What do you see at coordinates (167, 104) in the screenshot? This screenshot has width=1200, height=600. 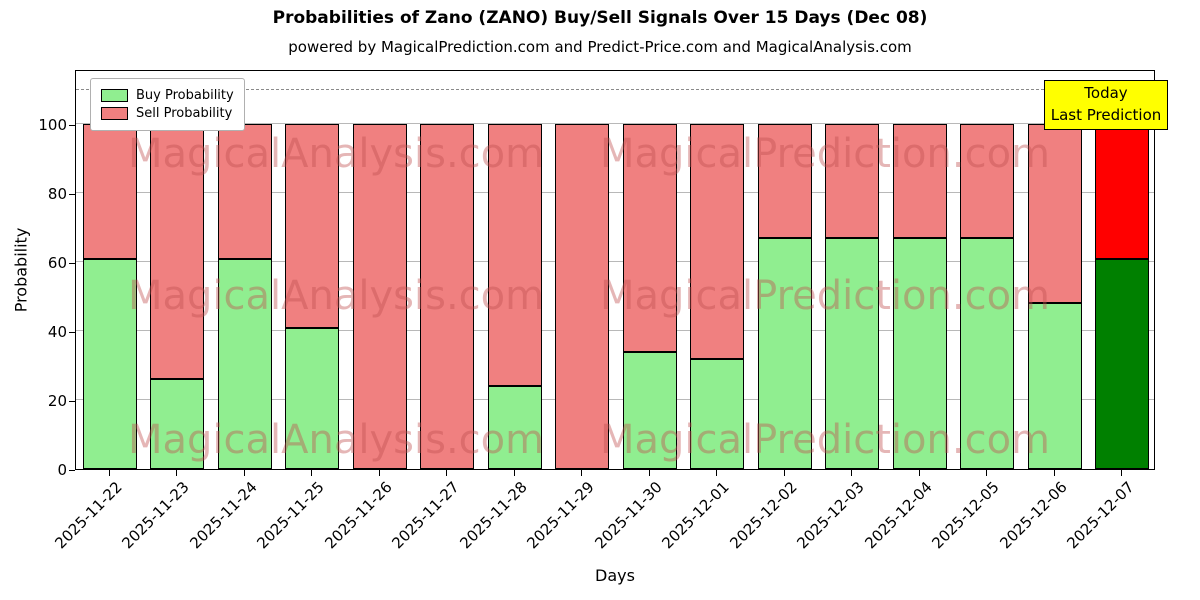 I see `legend: Buy Probability Sell Probability` at bounding box center [167, 104].